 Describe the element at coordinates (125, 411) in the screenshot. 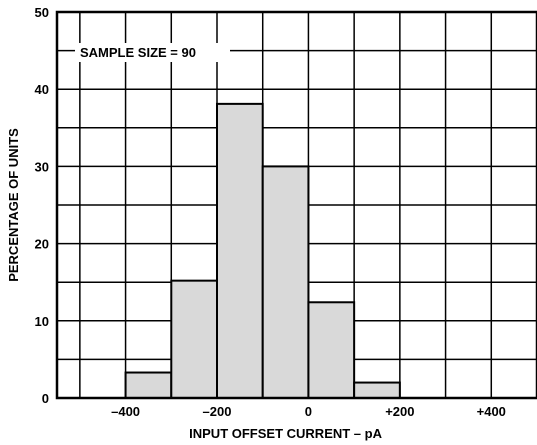

I see `x-tick-label: –400` at that location.